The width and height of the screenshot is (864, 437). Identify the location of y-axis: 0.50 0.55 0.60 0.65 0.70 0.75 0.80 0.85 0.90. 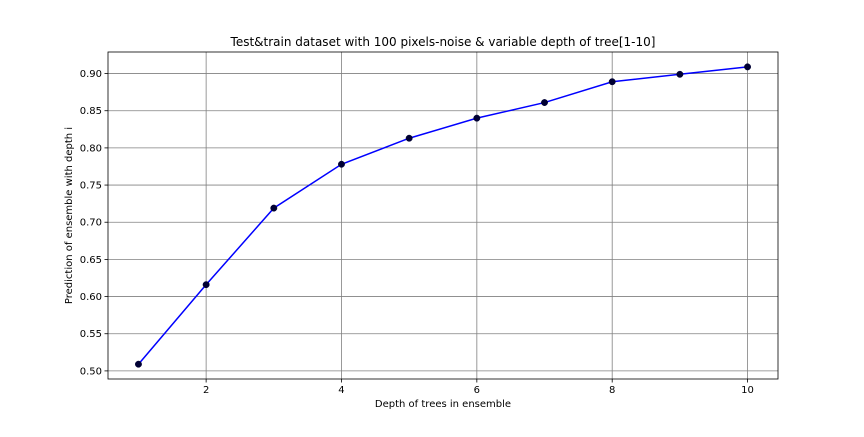
(94, 223).